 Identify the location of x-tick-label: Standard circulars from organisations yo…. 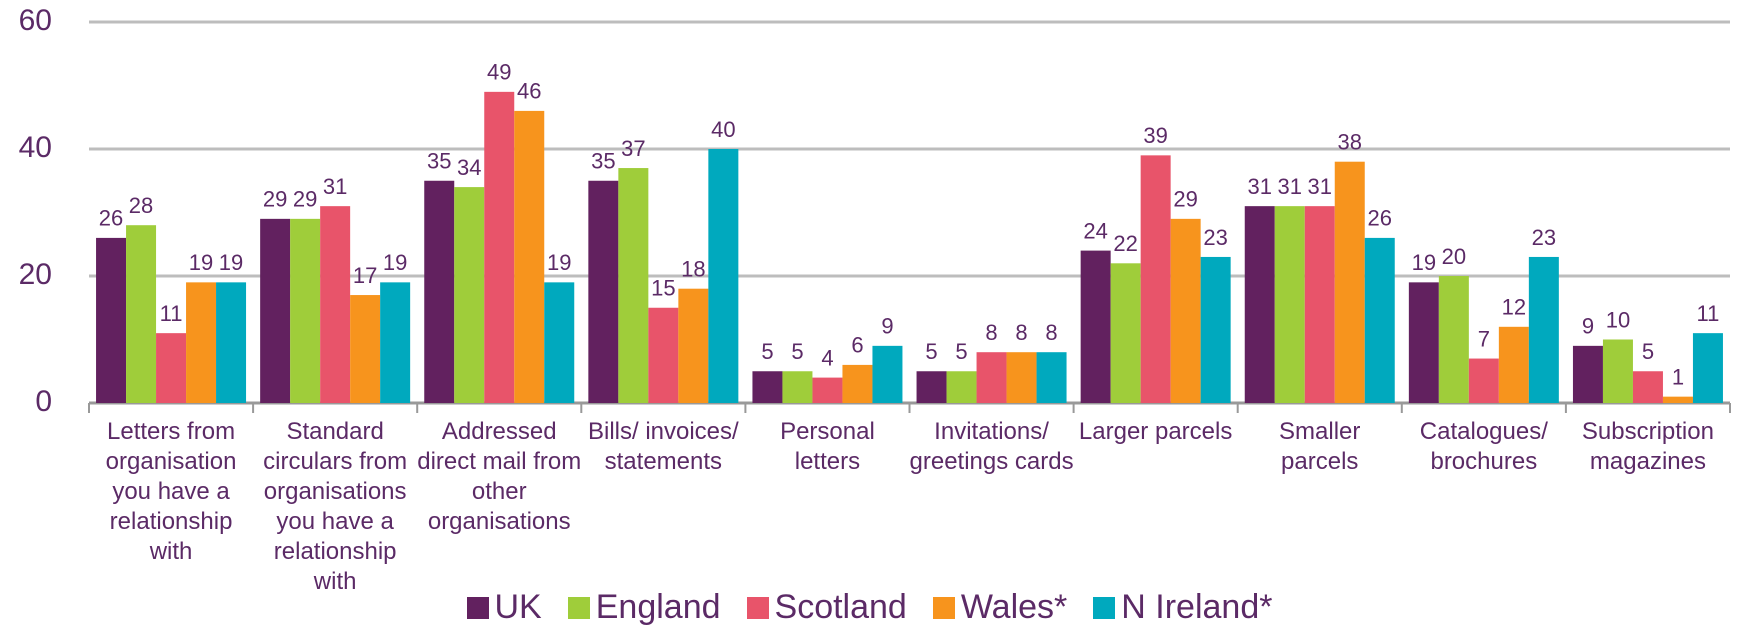
(335, 506).